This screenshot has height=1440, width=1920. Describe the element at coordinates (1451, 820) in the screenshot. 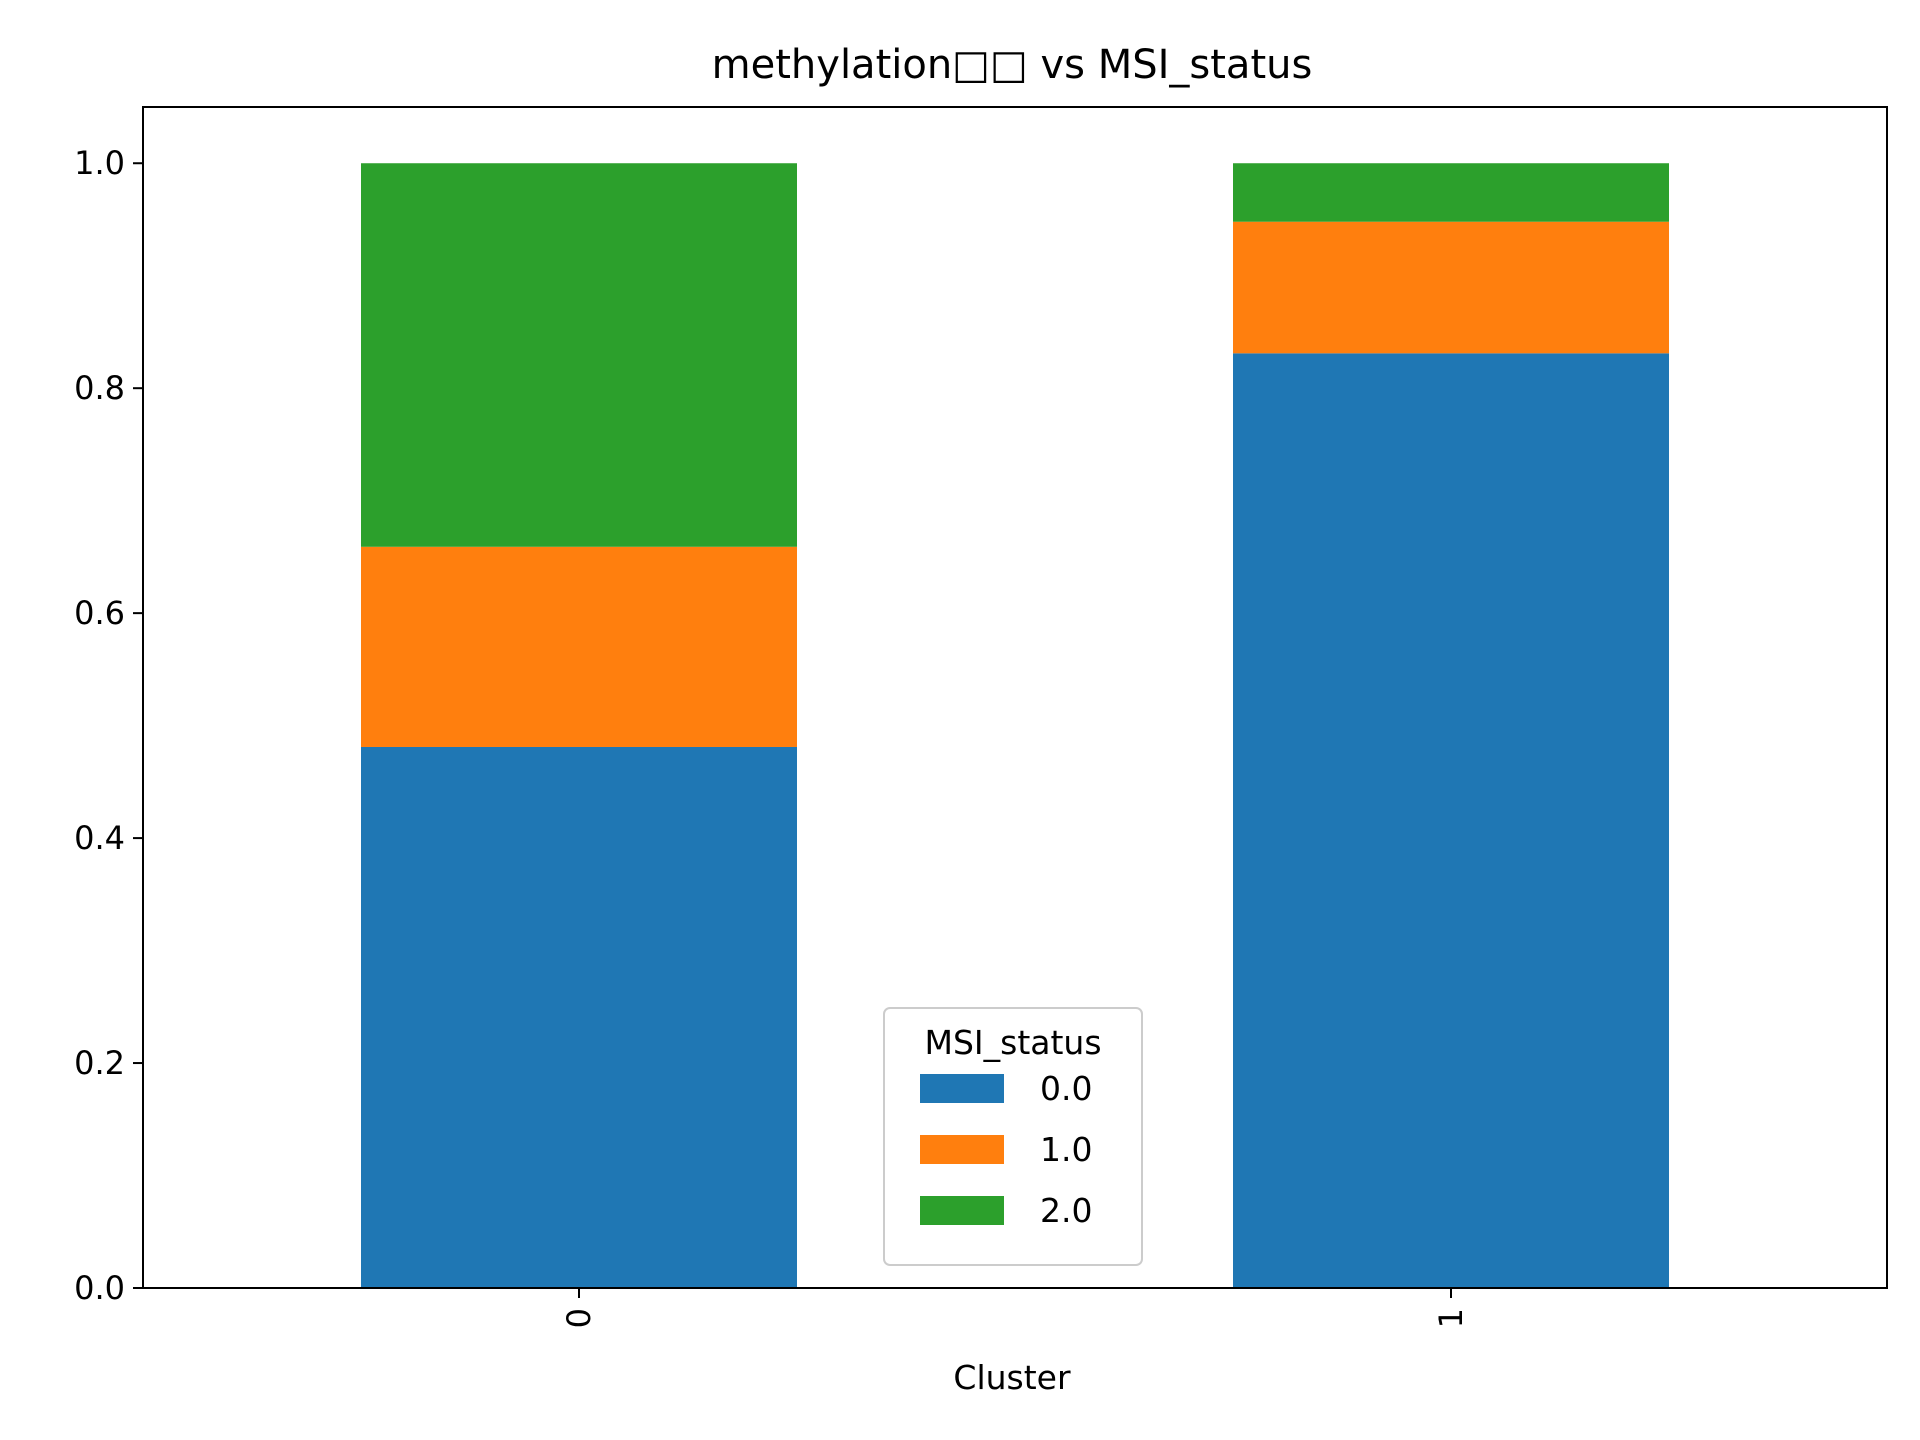

I see `bar-cluster-1-series-0.0` at that location.